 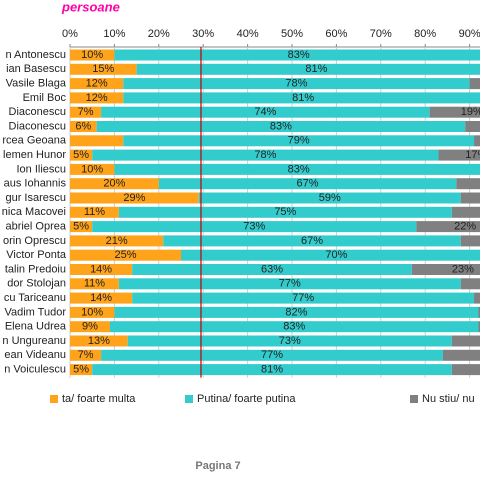 I want to click on value-label: 22%, so click(x=465, y=227).